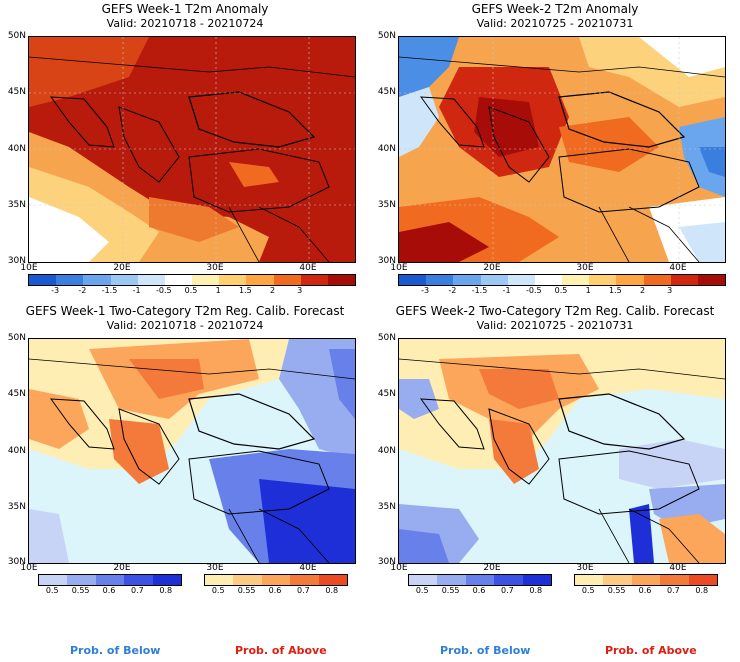  Describe the element at coordinates (109, 290) in the screenshot. I see `anomaly-tick-label: -1.5` at that location.